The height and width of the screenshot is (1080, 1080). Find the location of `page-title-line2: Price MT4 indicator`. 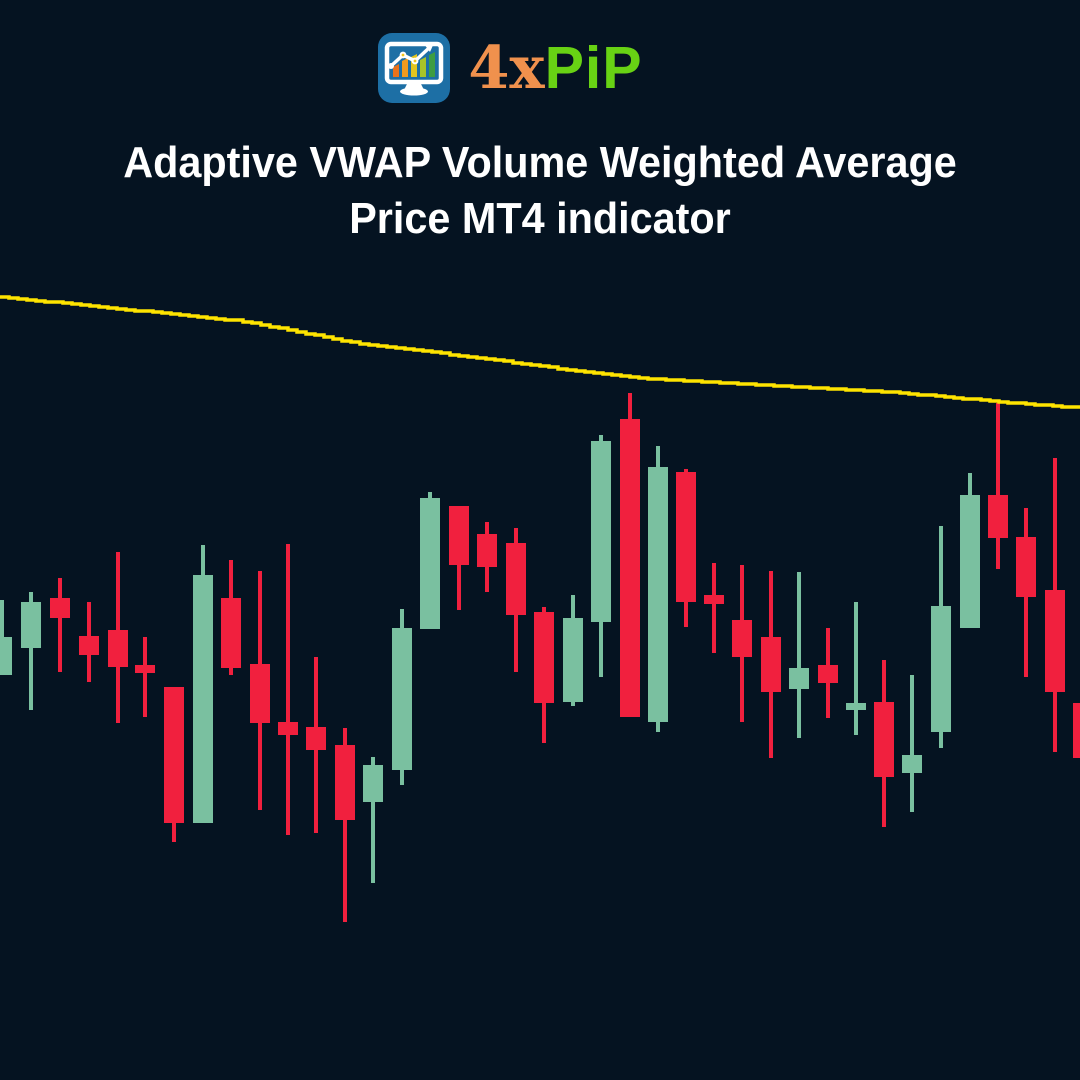

page-title-line2: Price MT4 indicator is located at coordinates (540, 218).